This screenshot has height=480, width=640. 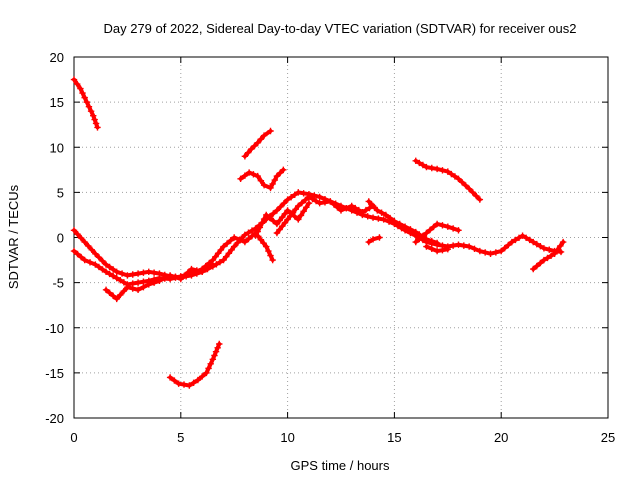 I want to click on series-s14, so click(x=437, y=249).